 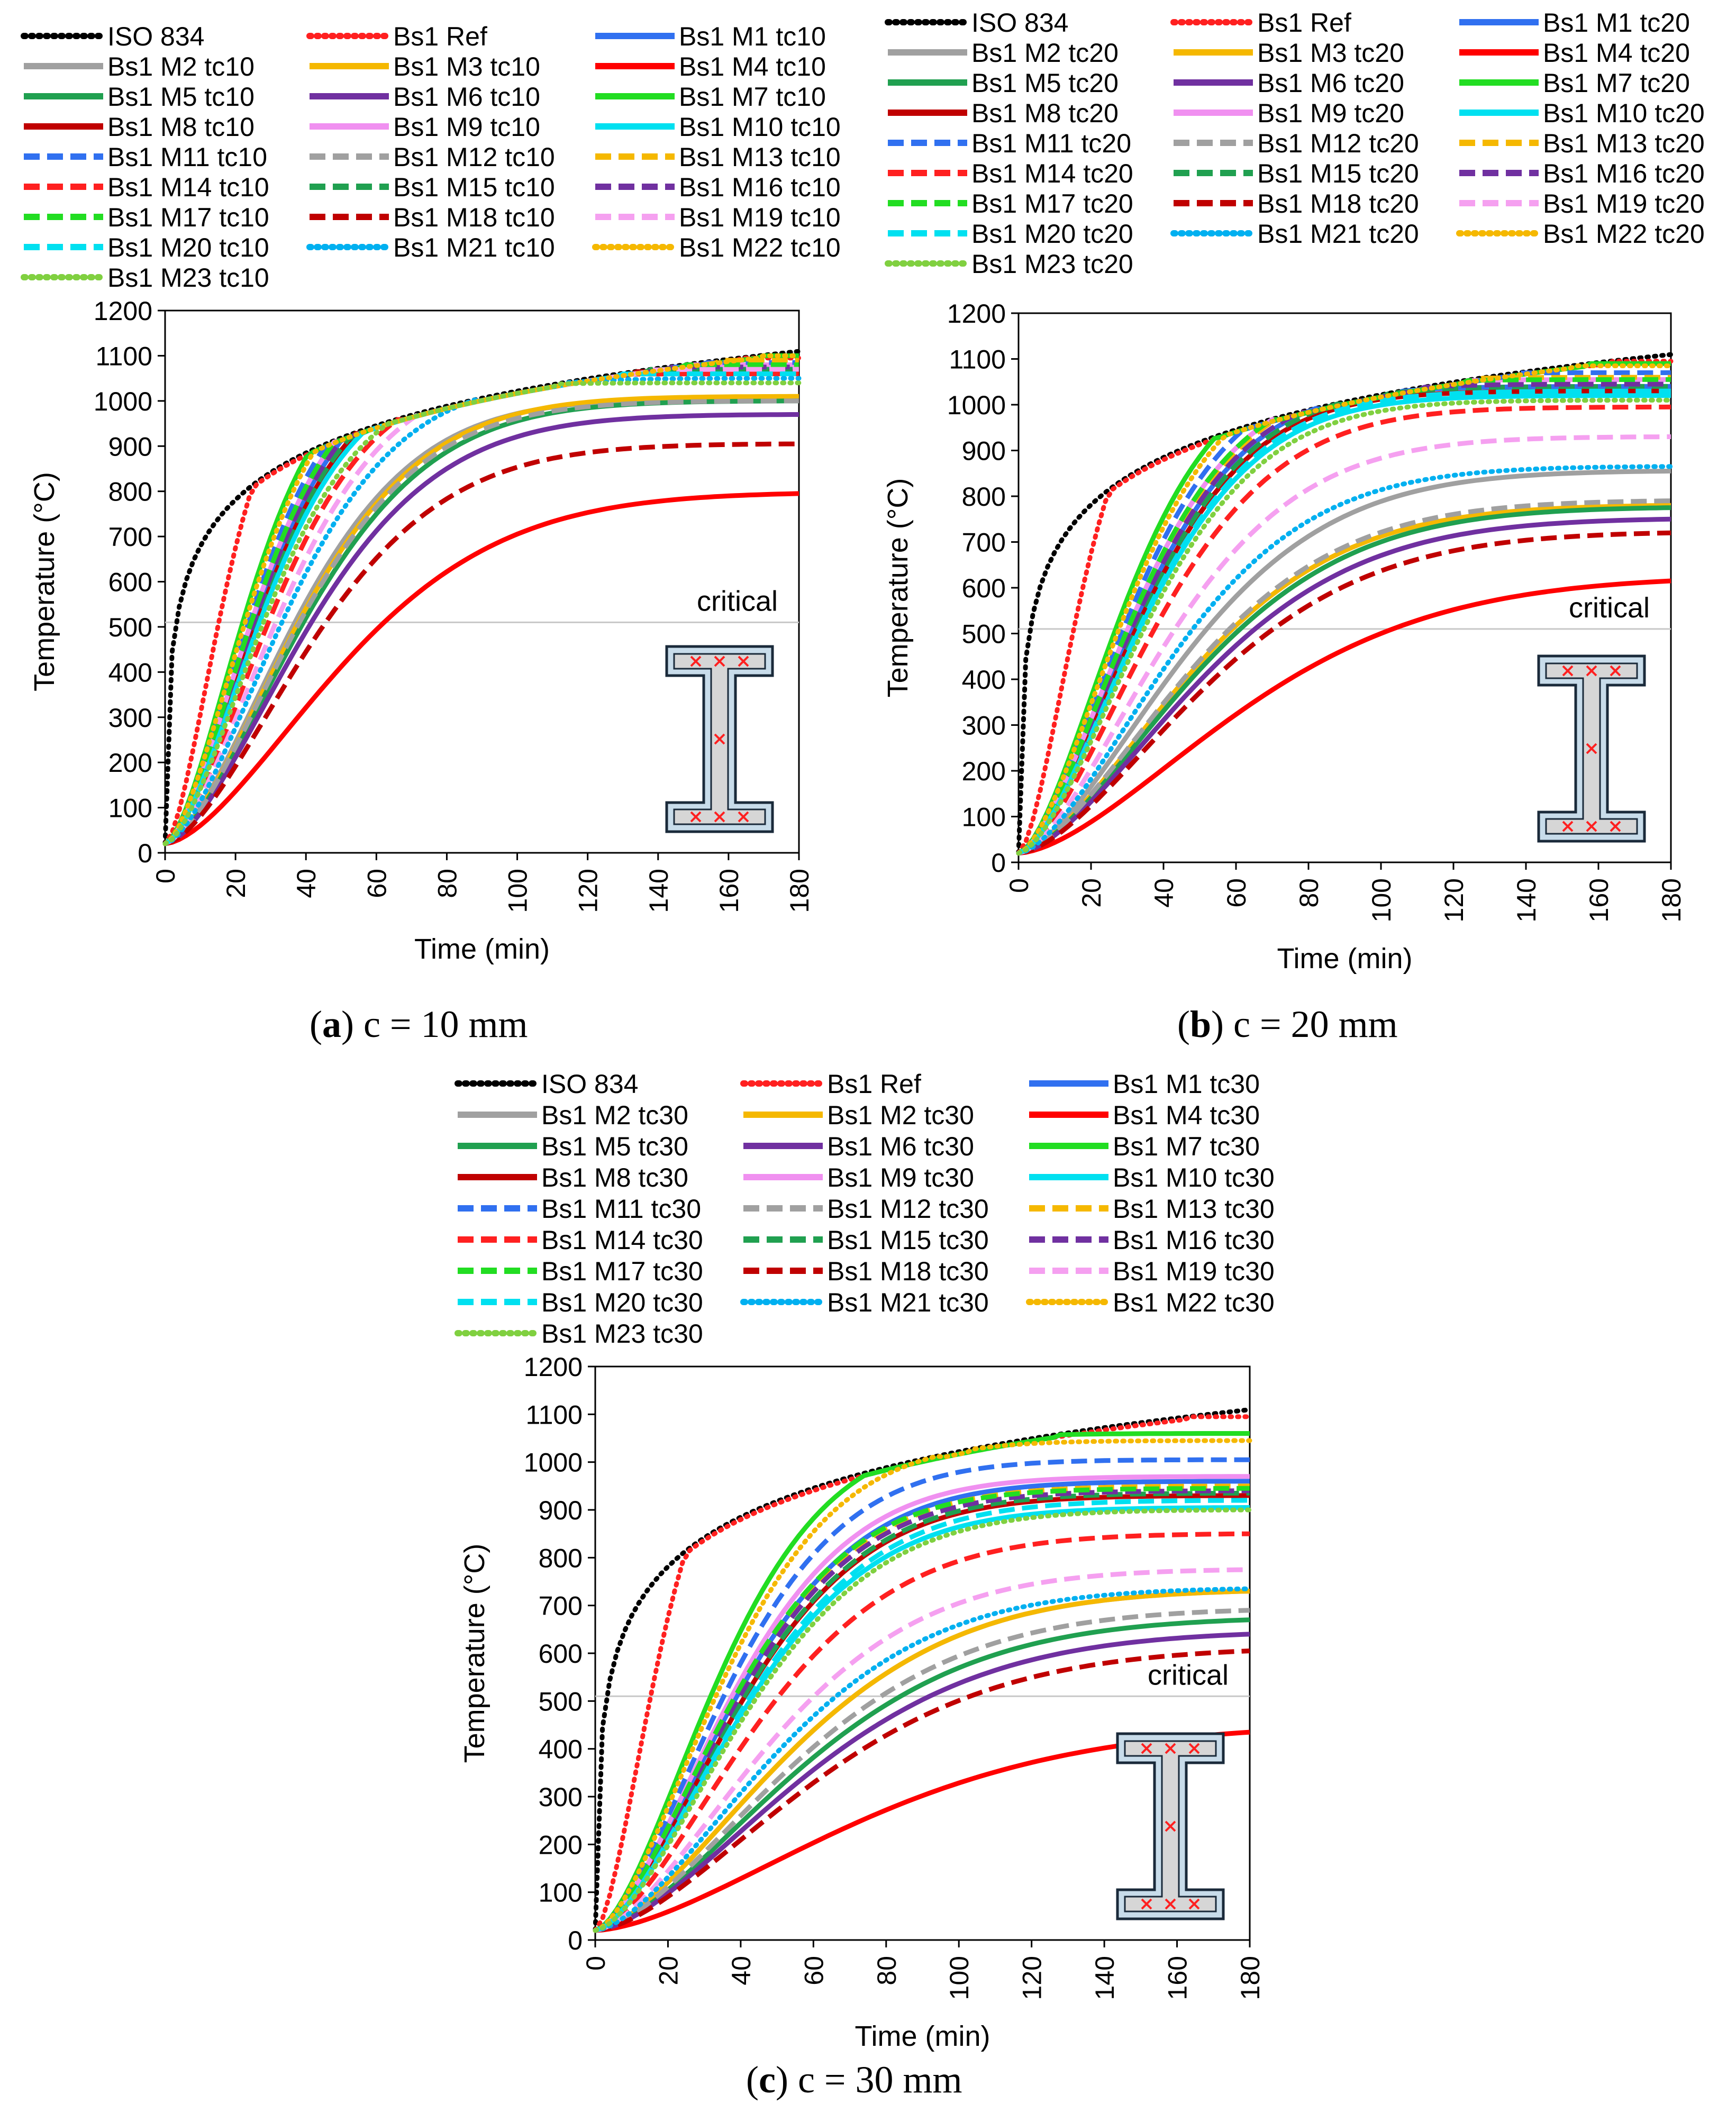 I want to click on legend-label: Bs1 M8 tc30, so click(x=615, y=1177).